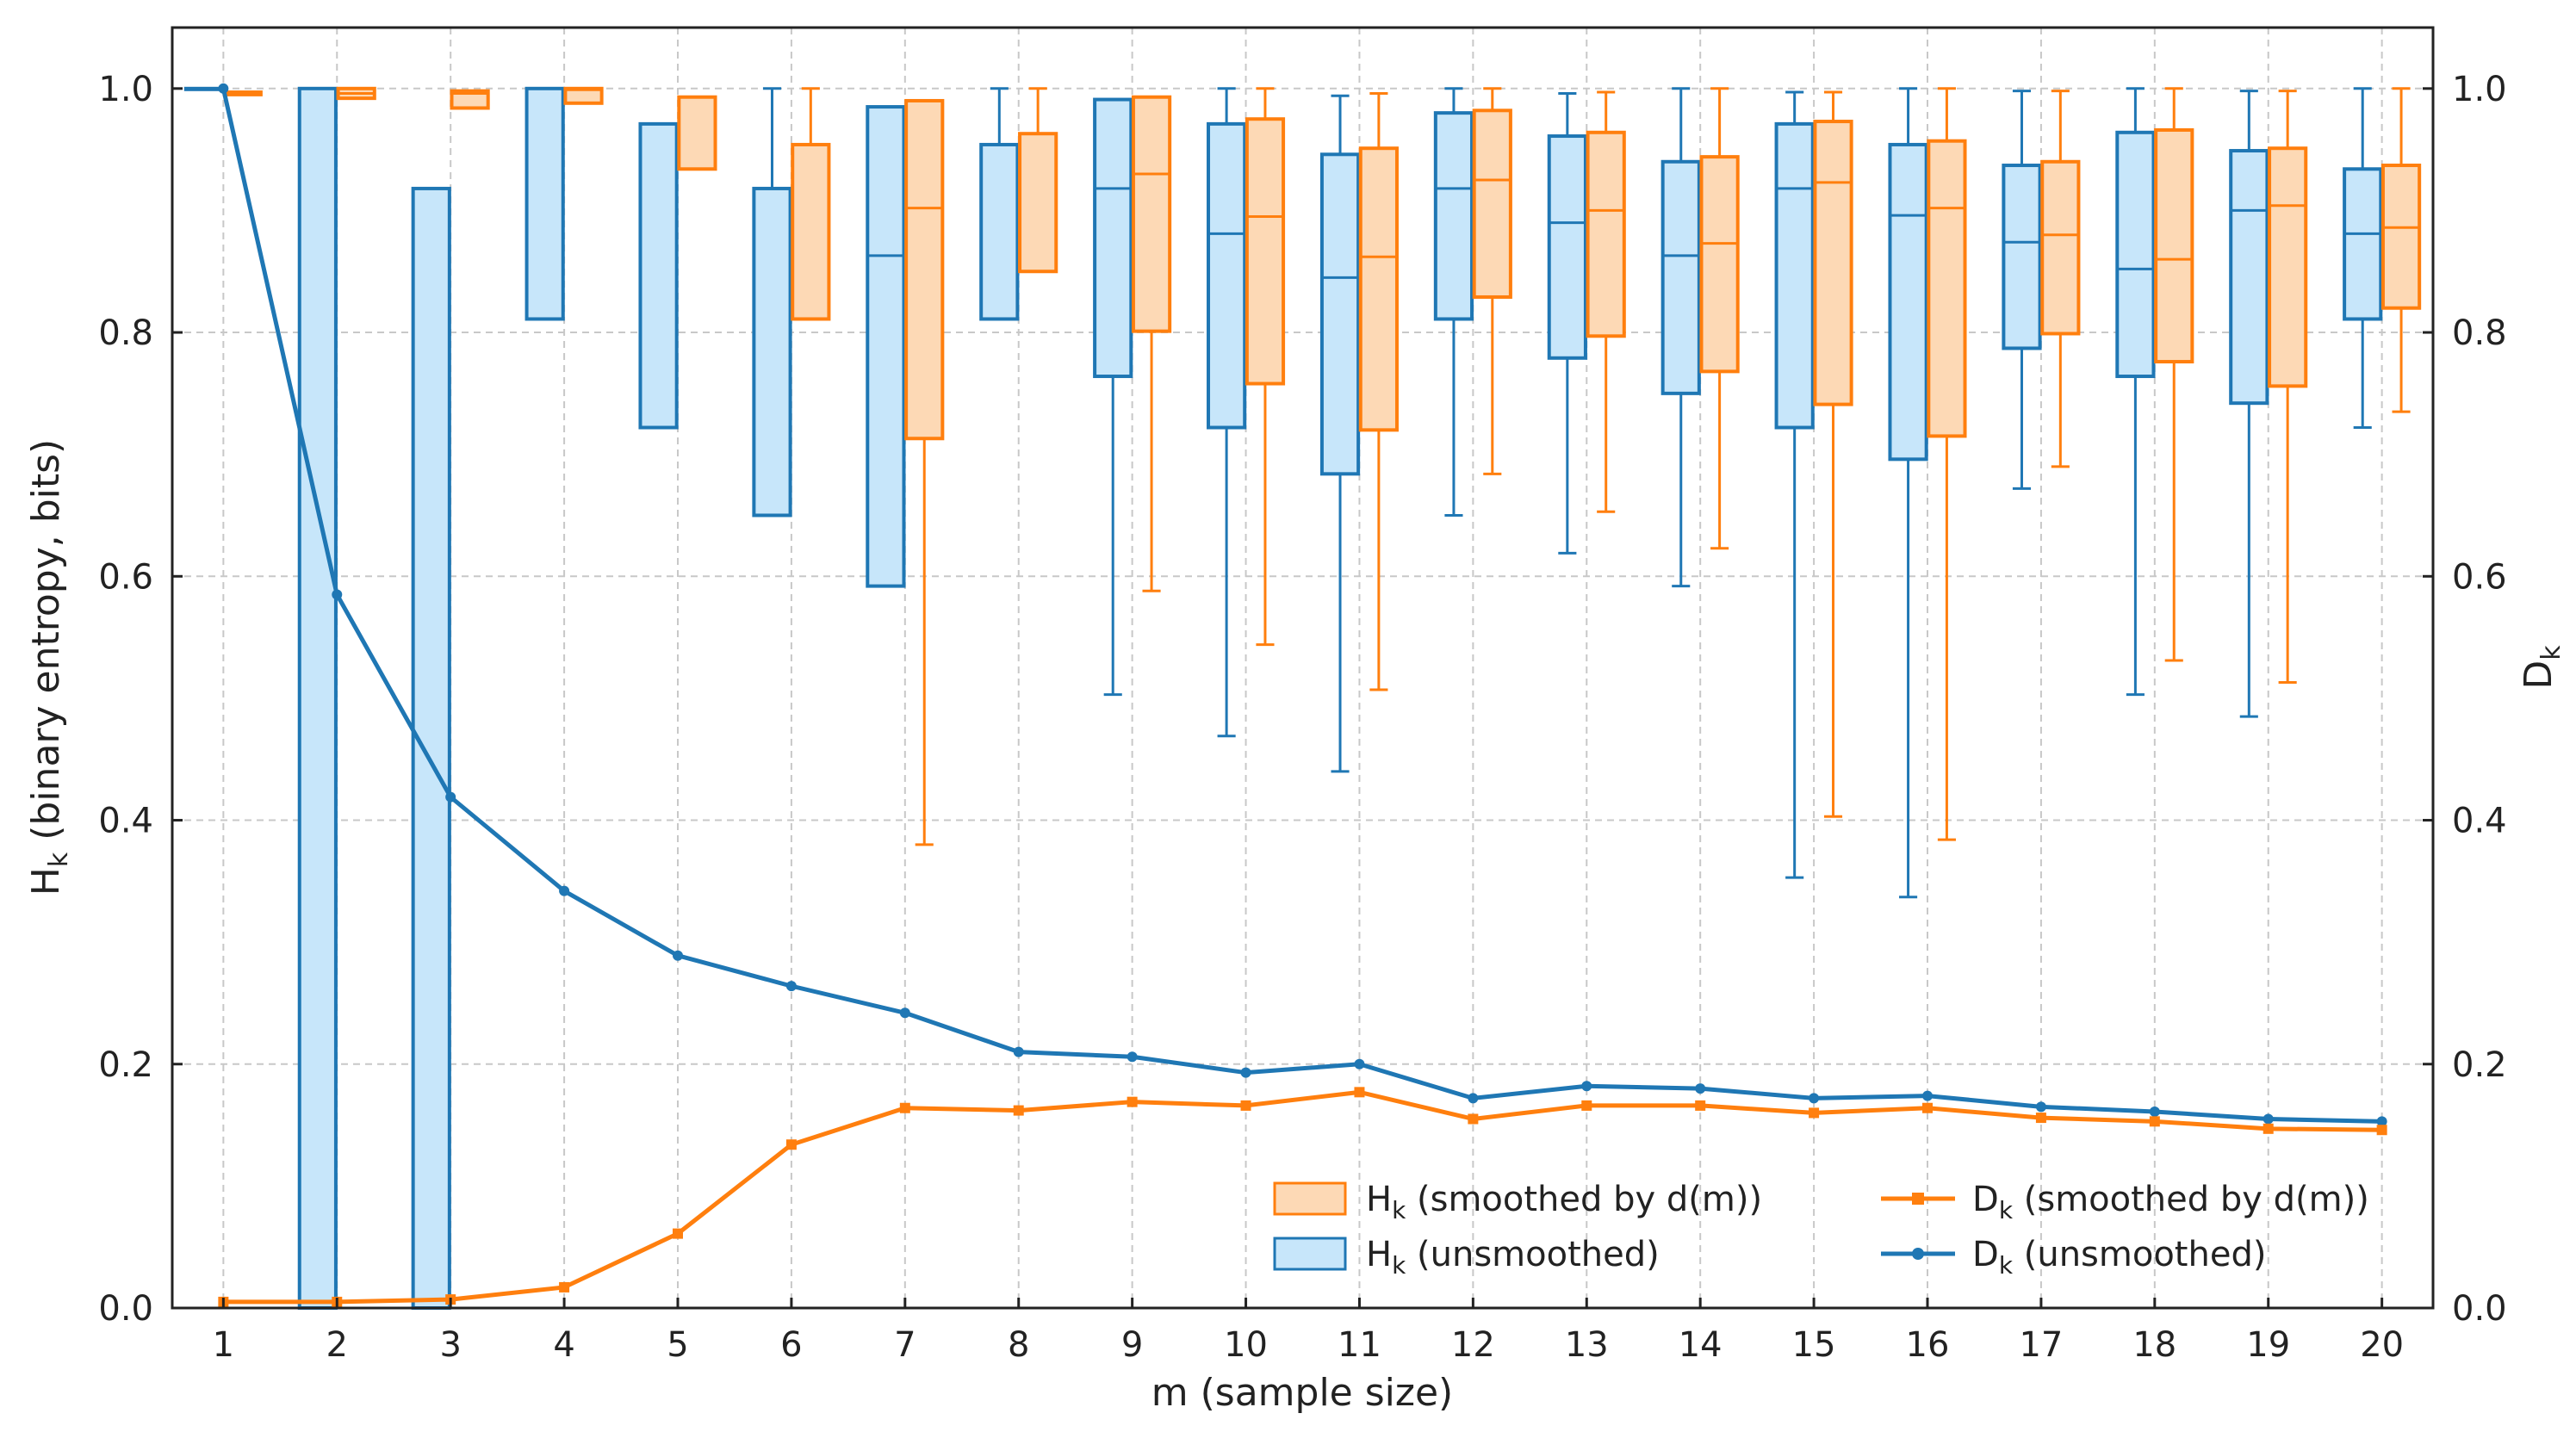  What do you see at coordinates (1360, 1345) in the screenshot?
I see `x-tick-label: 11` at bounding box center [1360, 1345].